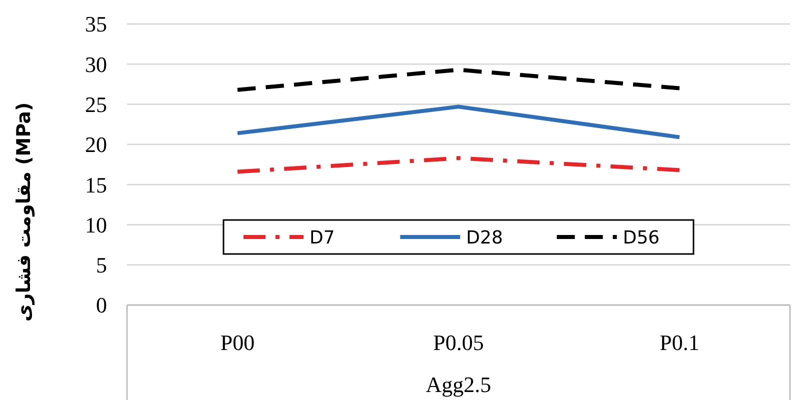  What do you see at coordinates (237, 342) in the screenshot?
I see `x-tick-label: P00` at bounding box center [237, 342].